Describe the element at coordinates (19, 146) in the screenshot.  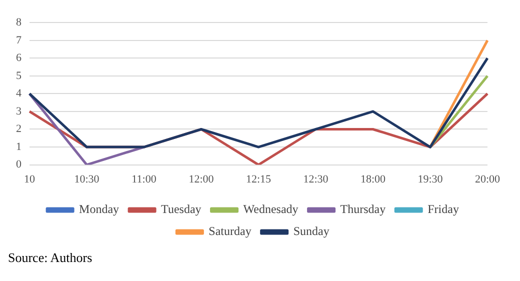
I see `y-tick-label: 1` at that location.